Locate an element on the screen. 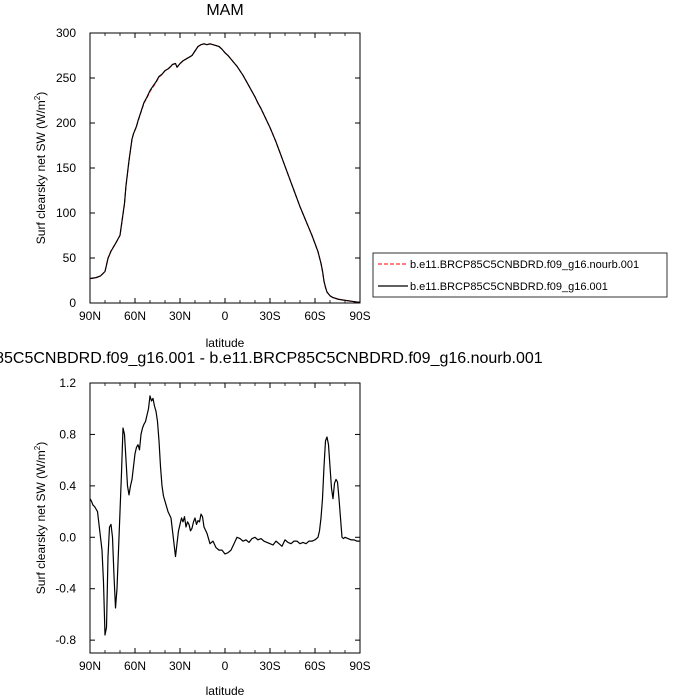 The height and width of the screenshot is (700, 700). bottom-series-lines is located at coordinates (224, 515).